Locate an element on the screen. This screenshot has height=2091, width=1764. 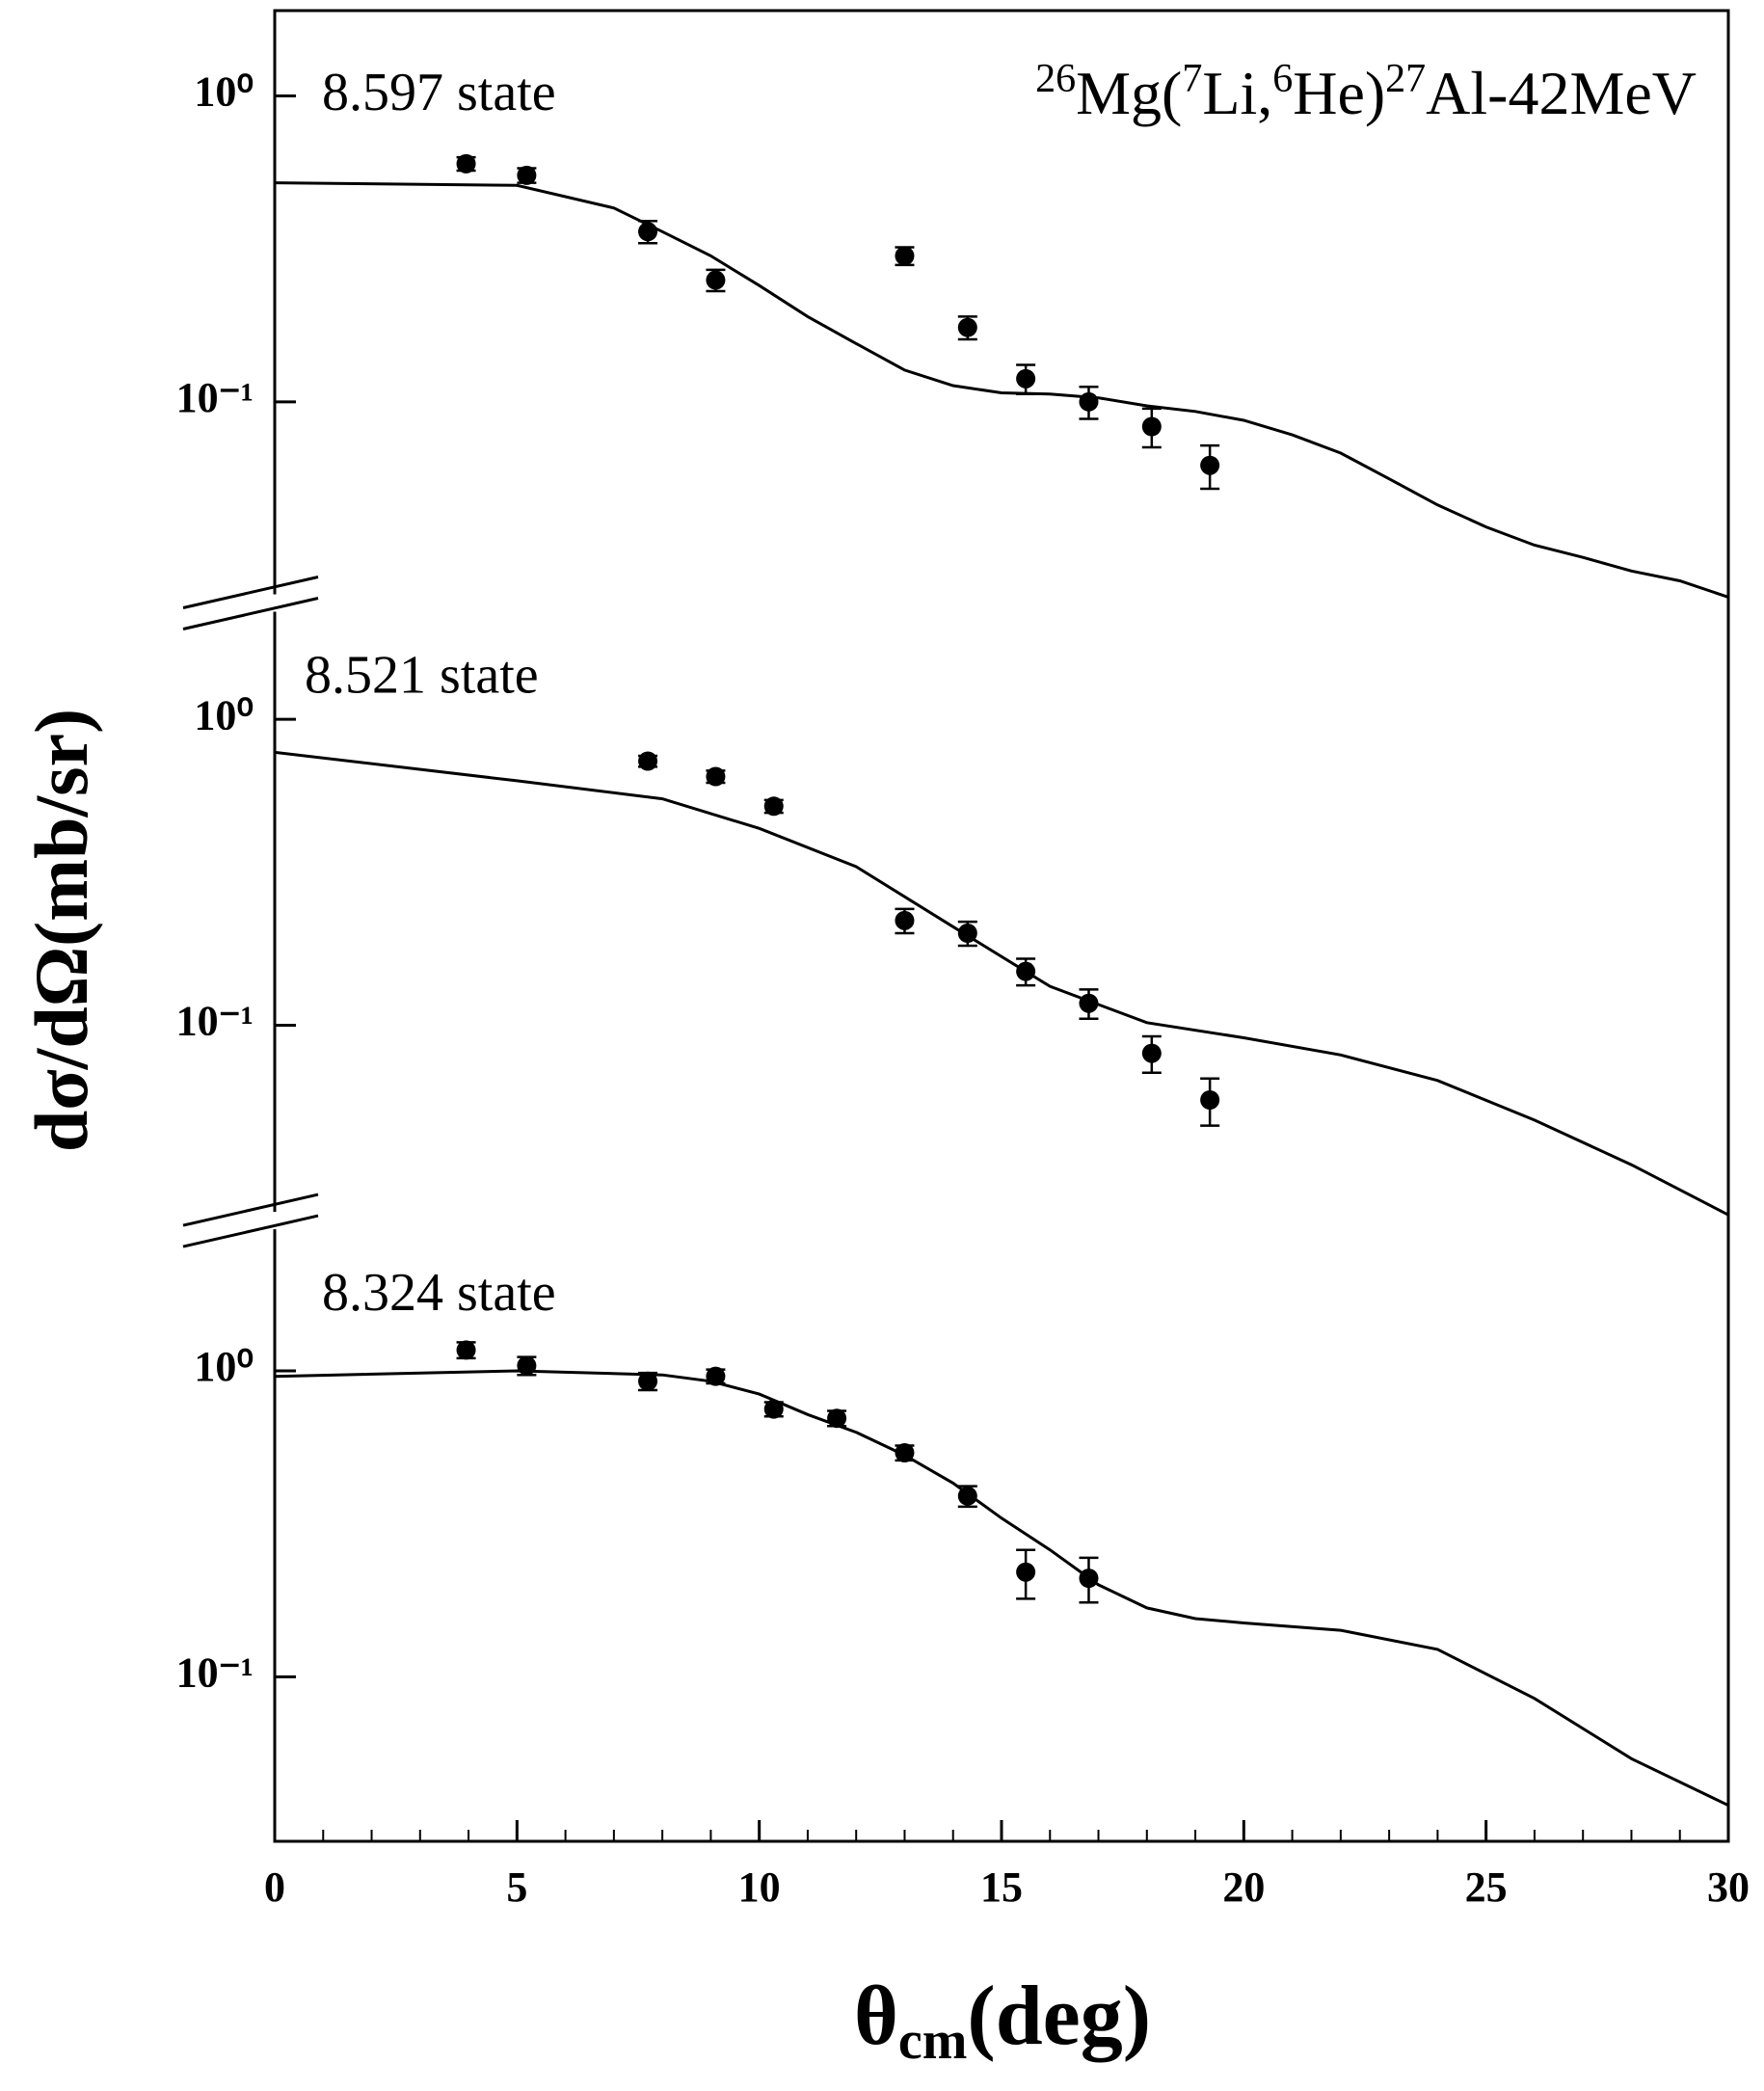
x-label-text: (deg) is located at coordinates (1059, 2017).